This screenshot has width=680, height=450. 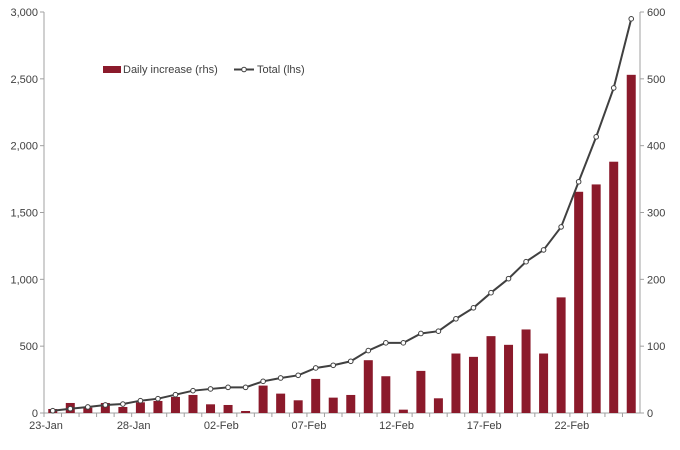 I want to click on legend-label-bar: Daily increase (rhs), so click(x=170, y=70).